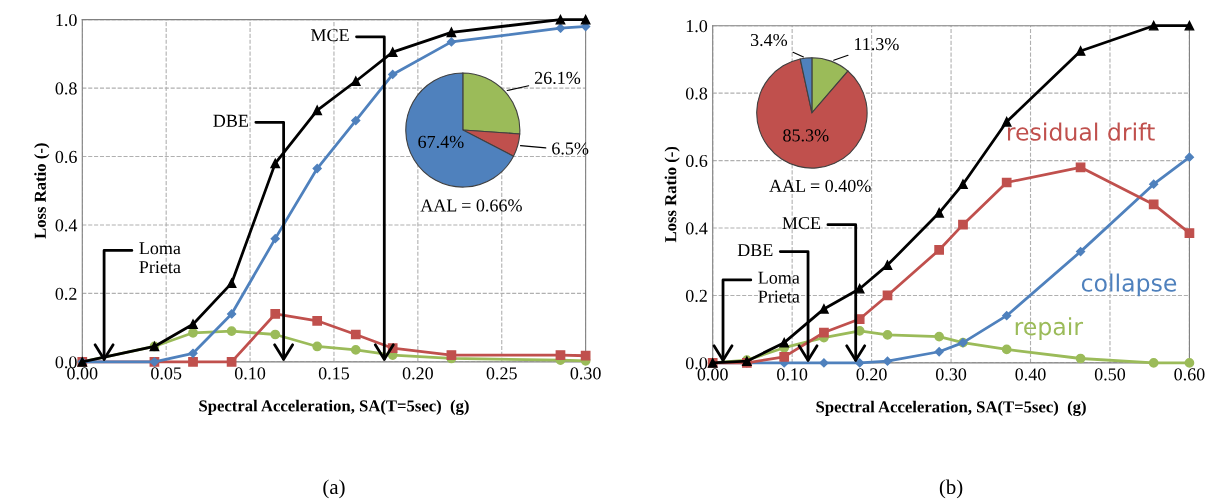 The image size is (1210, 504). I want to click on annotation: AAL = 0.66%, so click(471, 205).